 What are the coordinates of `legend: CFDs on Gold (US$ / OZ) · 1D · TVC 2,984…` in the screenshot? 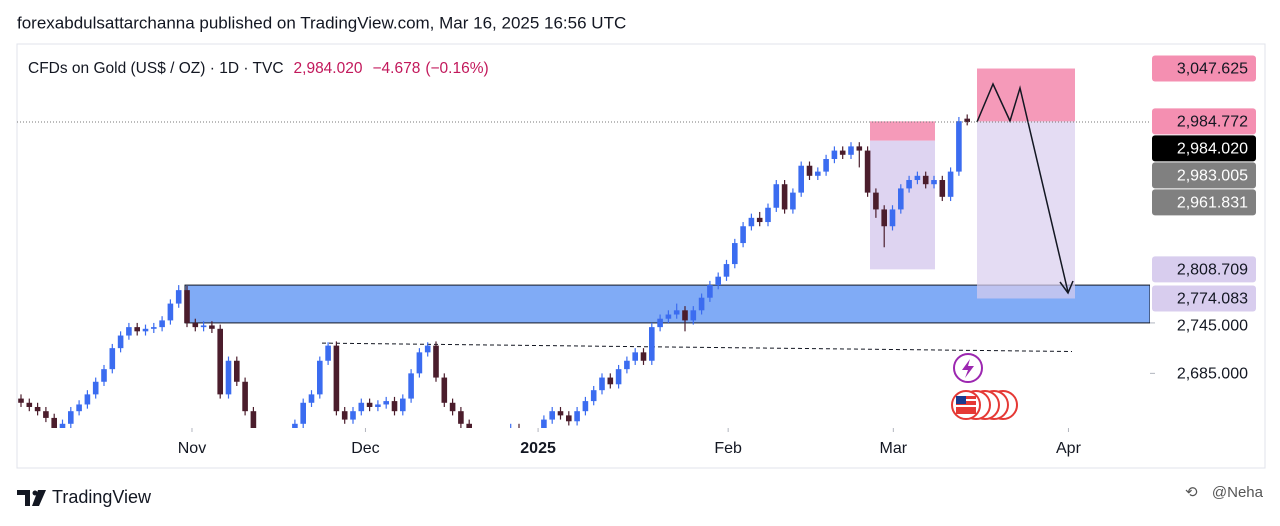 It's located at (258, 68).